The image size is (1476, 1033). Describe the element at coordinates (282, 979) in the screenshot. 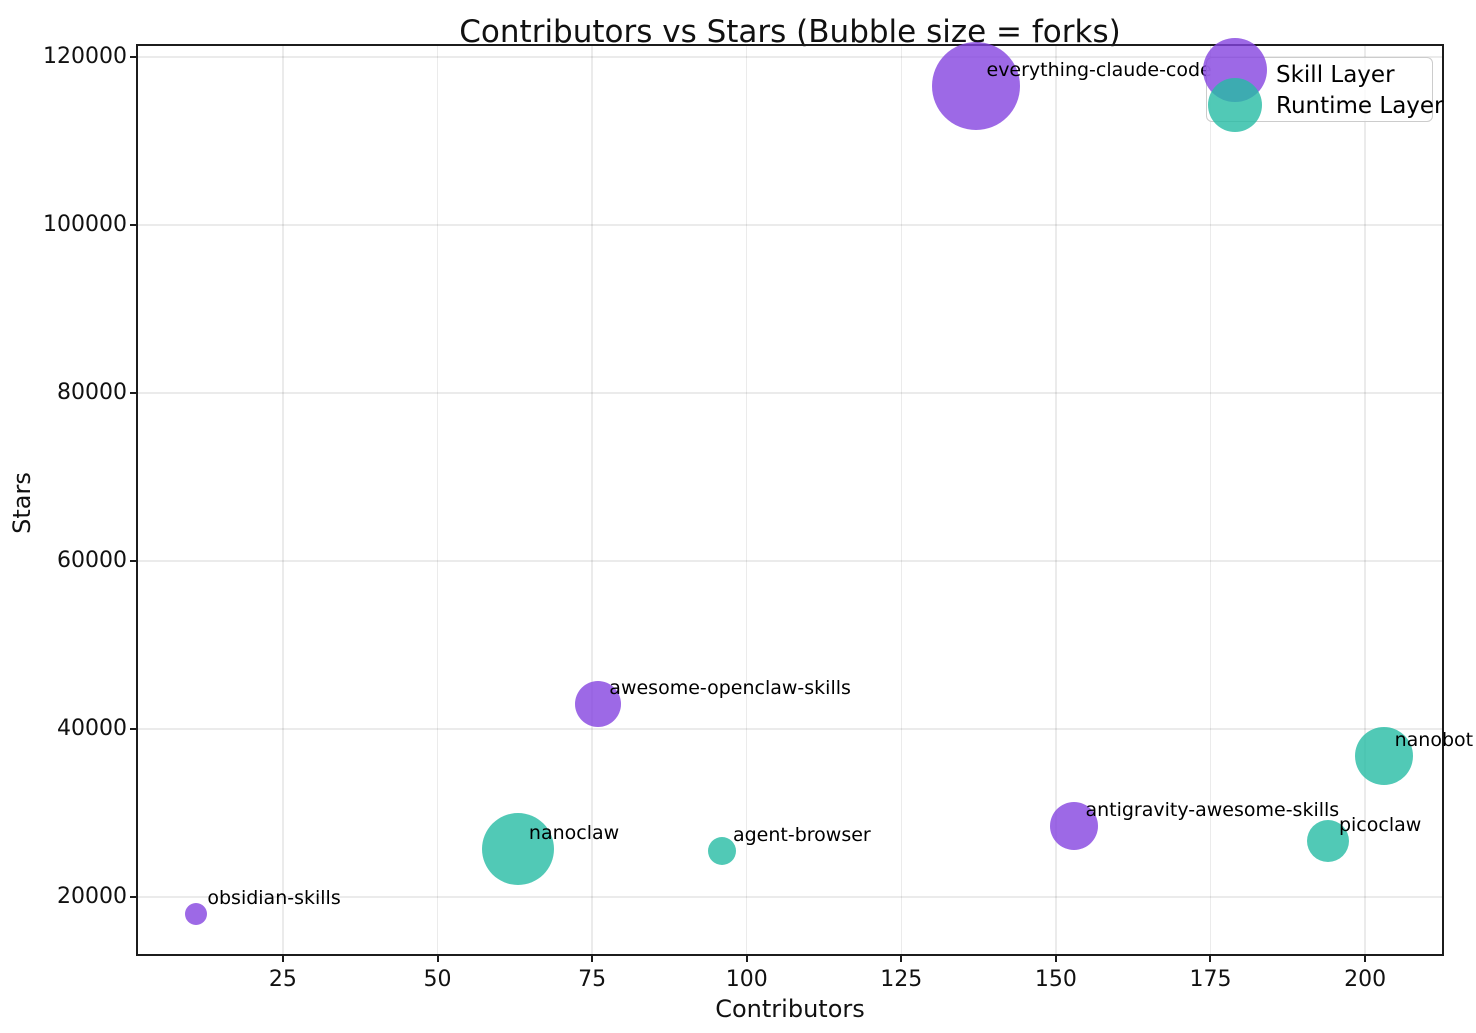

I see `x-tick-label-25: 25` at that location.